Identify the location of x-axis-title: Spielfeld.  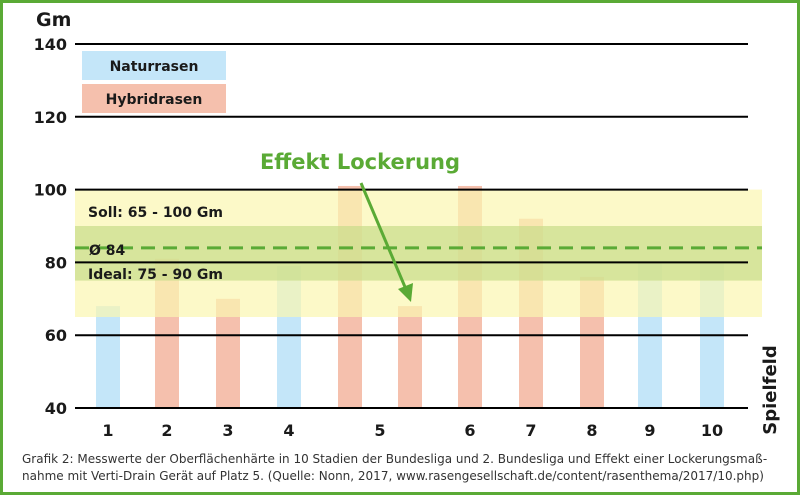
(770, 390).